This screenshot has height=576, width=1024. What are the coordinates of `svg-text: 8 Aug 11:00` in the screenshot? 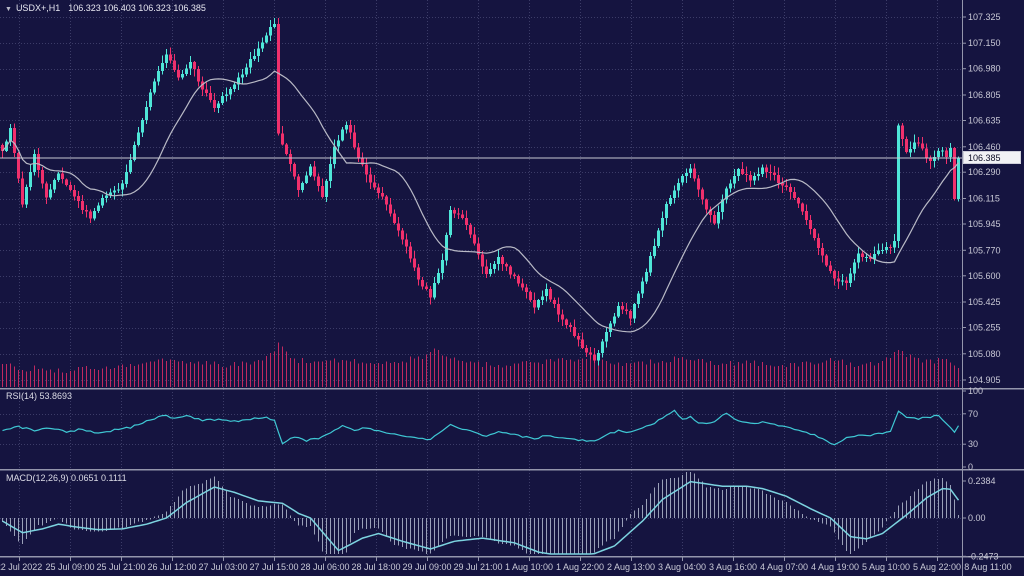 It's located at (987, 567).